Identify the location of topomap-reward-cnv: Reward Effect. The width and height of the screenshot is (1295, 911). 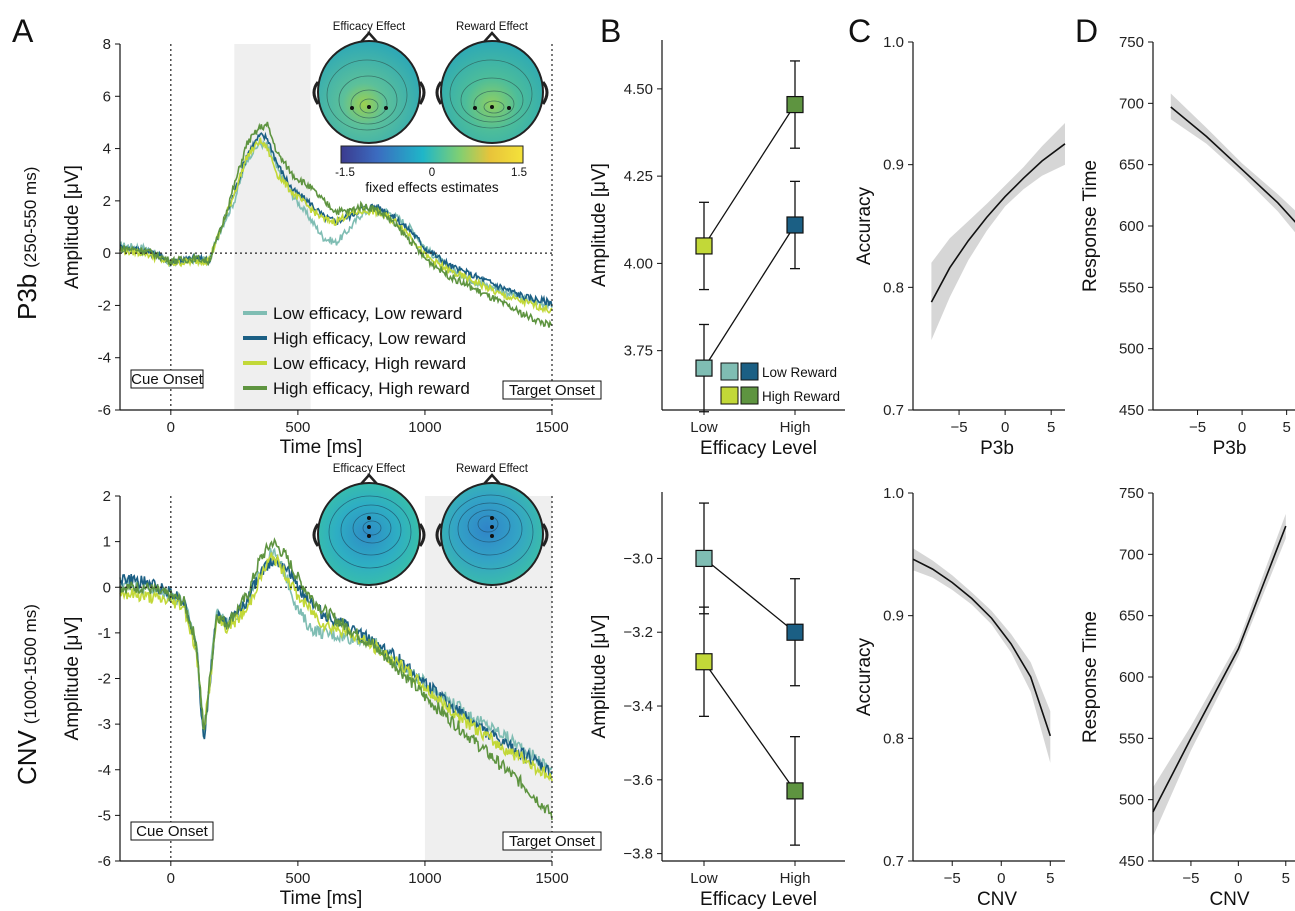
(492, 524).